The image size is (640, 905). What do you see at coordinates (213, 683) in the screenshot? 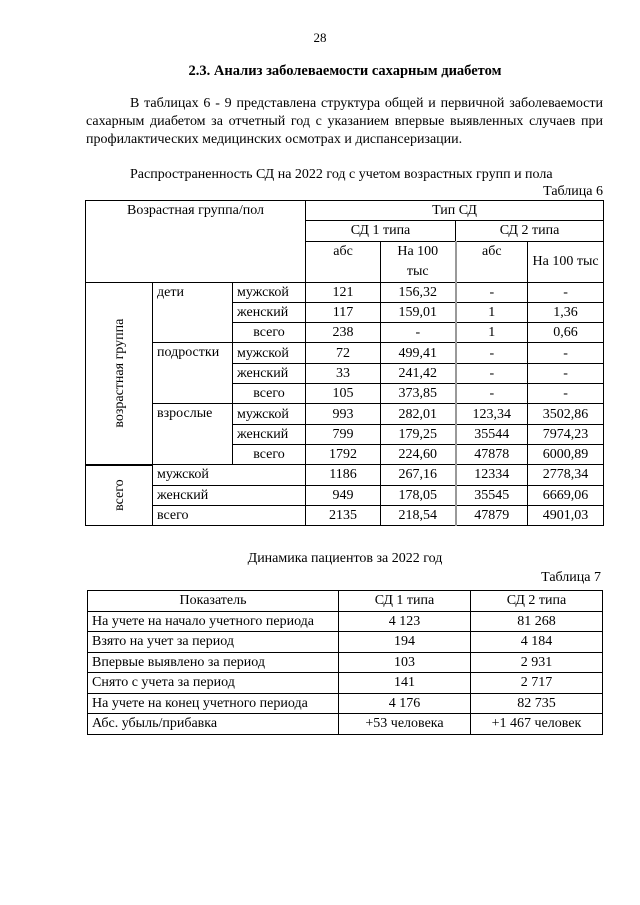
I see `indicator-cell: Снято с учета за период` at bounding box center [213, 683].